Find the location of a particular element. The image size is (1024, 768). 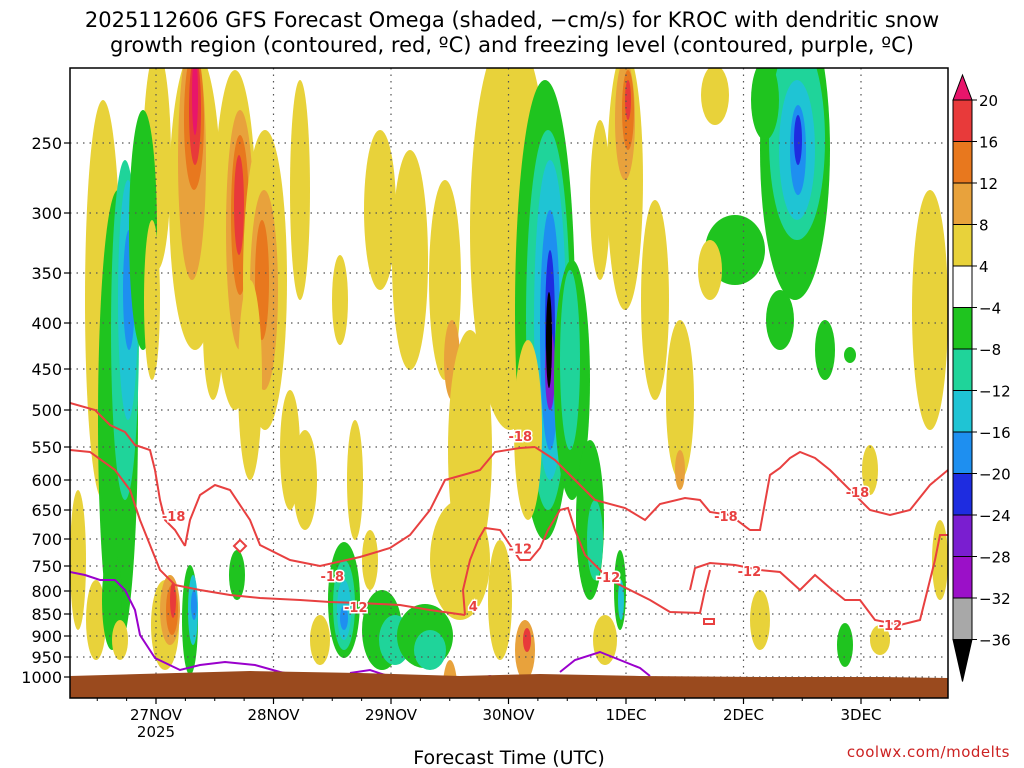

colorbar-label-3: 8 is located at coordinates (984, 226).